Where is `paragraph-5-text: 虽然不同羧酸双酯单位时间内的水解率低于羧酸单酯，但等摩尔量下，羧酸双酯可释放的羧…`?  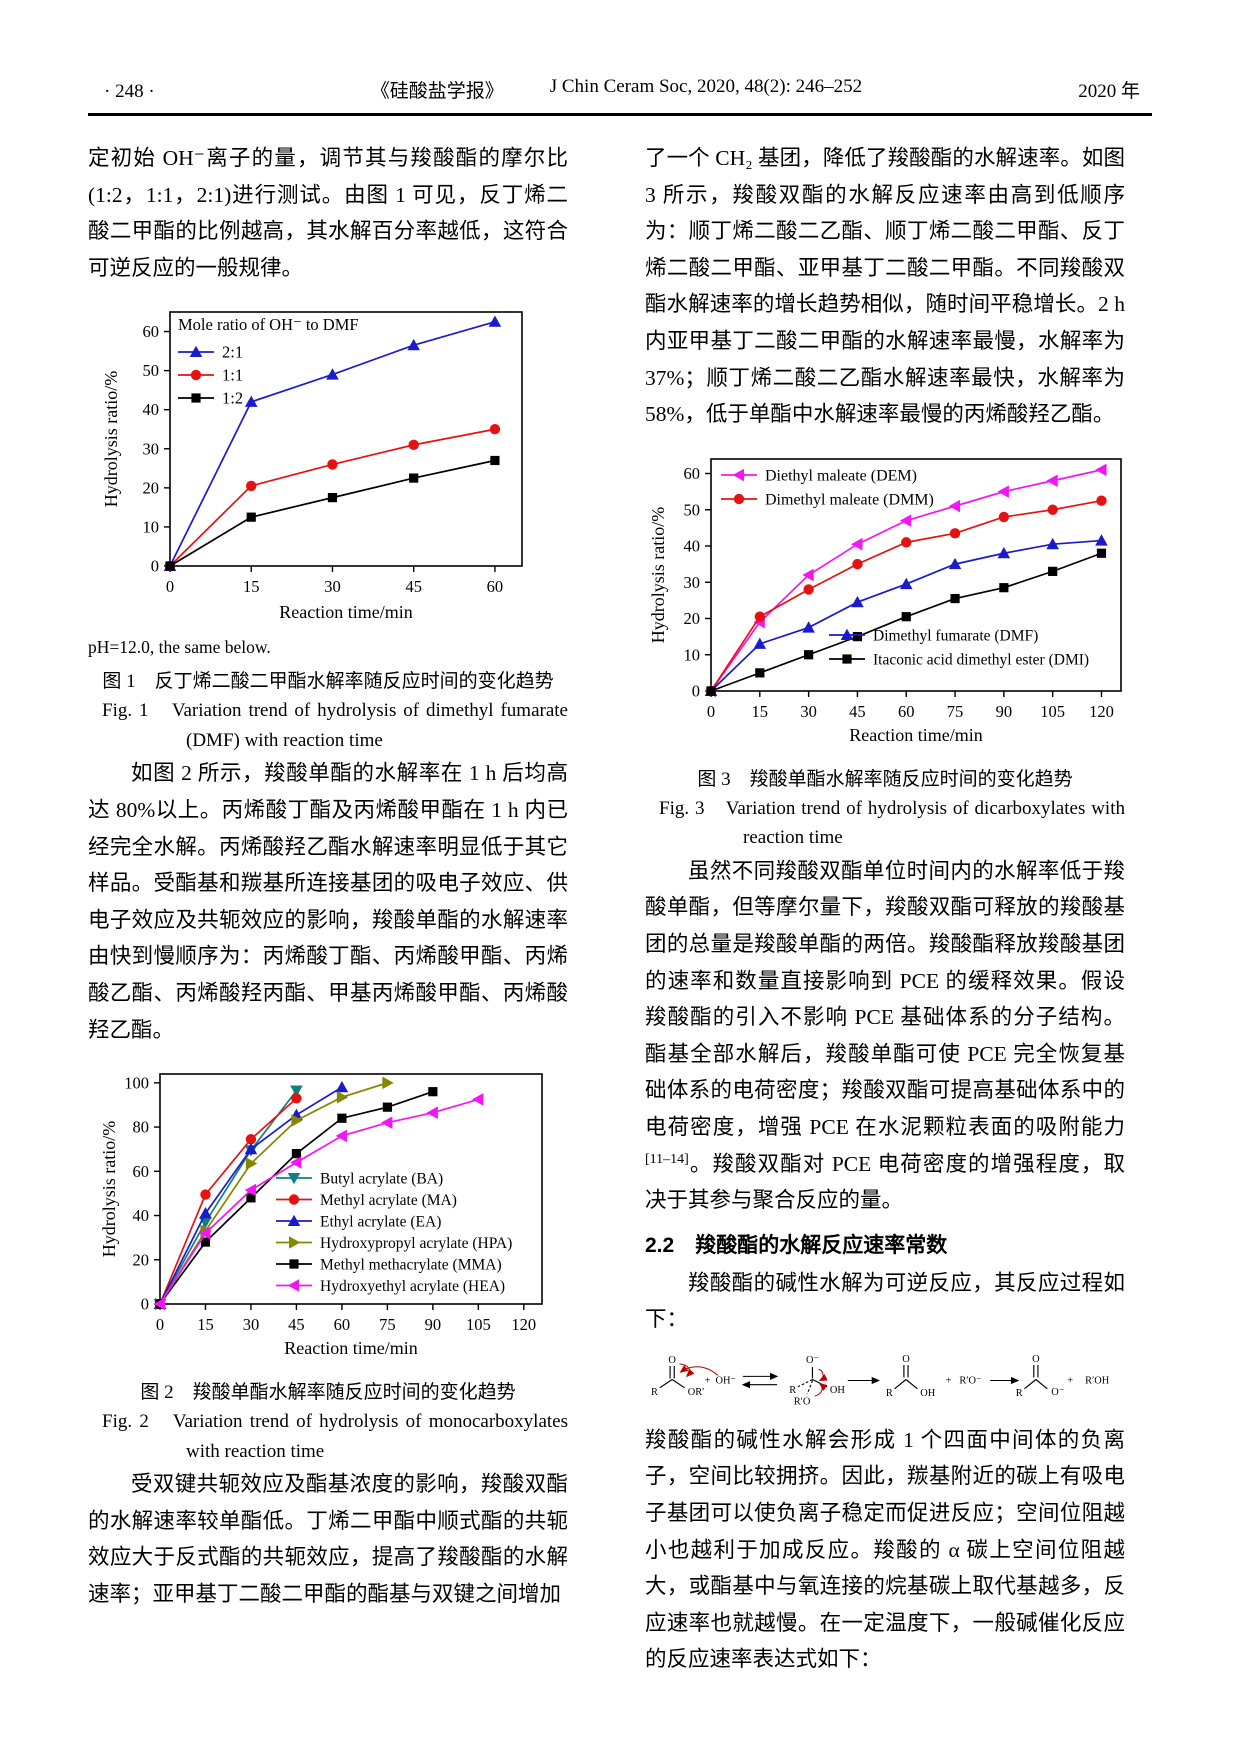 paragraph-5-text: 虽然不同羧酸双酯单位时间内的水解率低于羧酸单酯，但等摩尔量下，羧酸双酯可释放的羧… is located at coordinates (885, 998).